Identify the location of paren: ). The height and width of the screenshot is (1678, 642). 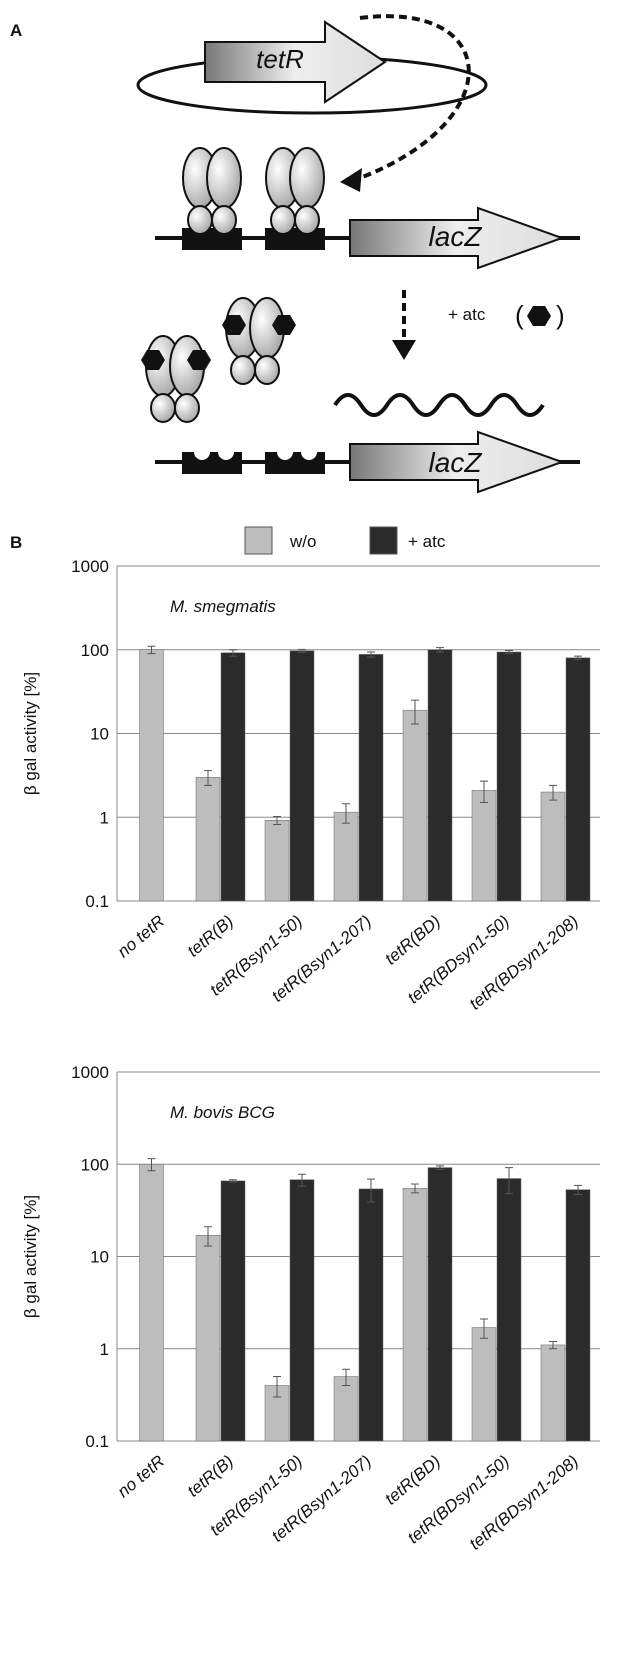
(560, 315).